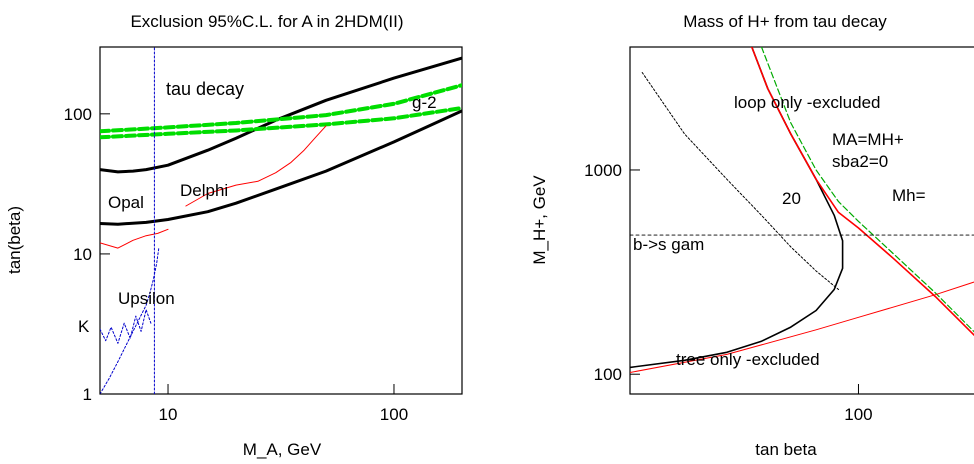 This screenshot has height=464, width=974. What do you see at coordinates (807, 102) in the screenshot?
I see `annotation-loop-only: loop only -excluded` at bounding box center [807, 102].